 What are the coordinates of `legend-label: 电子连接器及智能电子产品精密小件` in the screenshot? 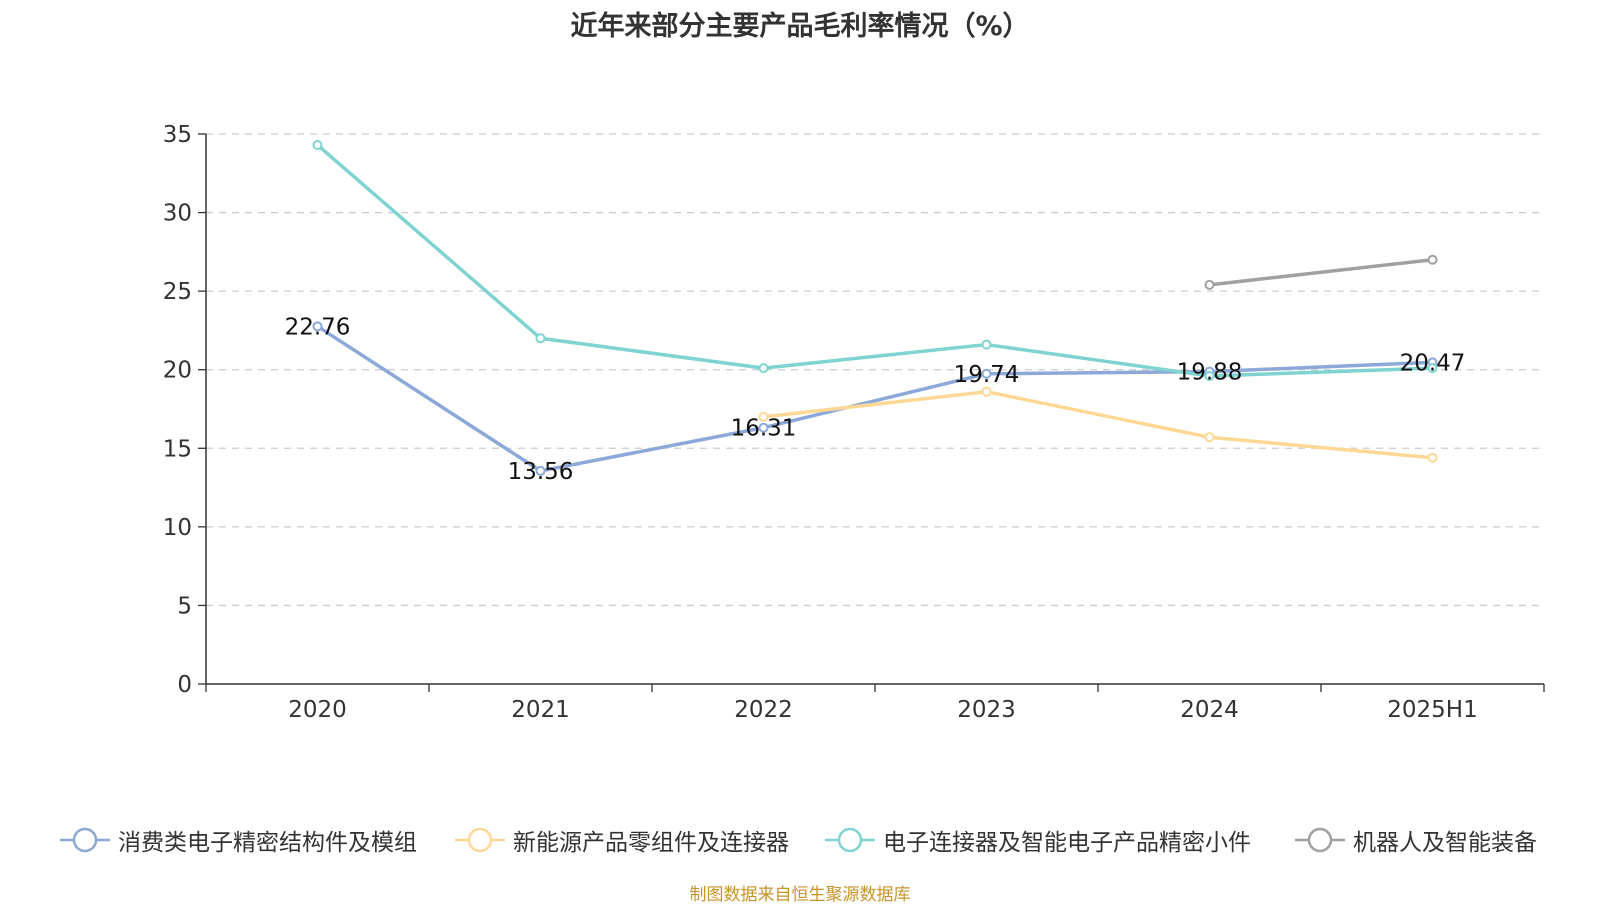 It's located at (1067, 843).